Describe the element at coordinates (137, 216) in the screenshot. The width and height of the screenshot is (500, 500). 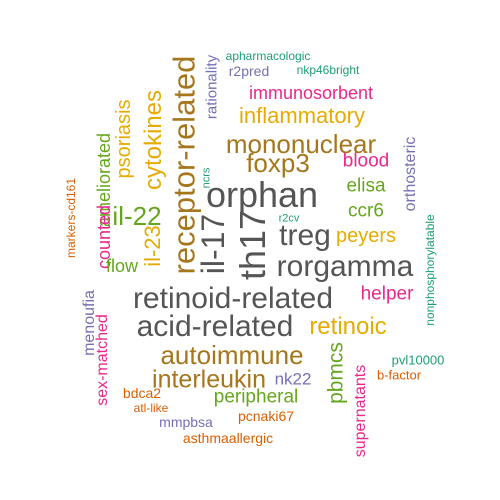
I see `word-il-22: il-22` at that location.